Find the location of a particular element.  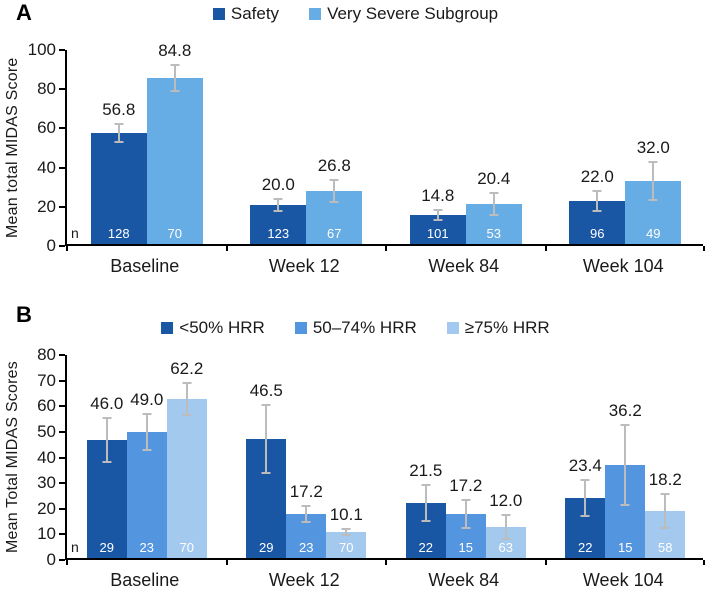

bar-value-label: 20.4 is located at coordinates (494, 178).